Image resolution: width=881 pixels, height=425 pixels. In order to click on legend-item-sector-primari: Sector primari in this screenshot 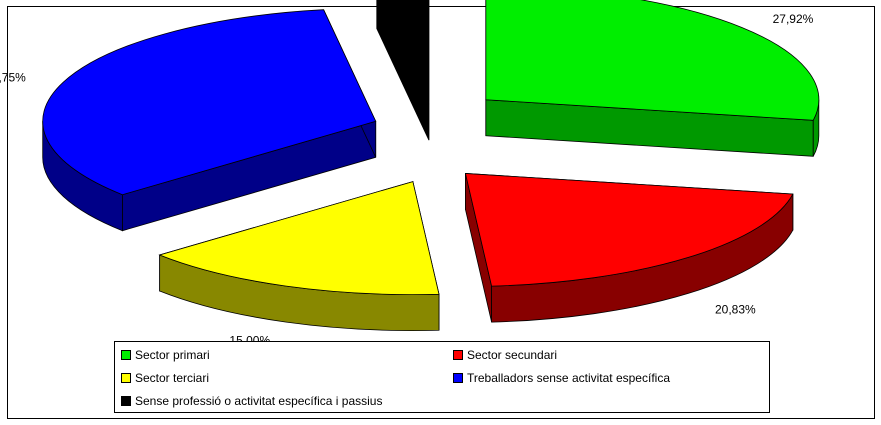, I will do `click(165, 355)`.